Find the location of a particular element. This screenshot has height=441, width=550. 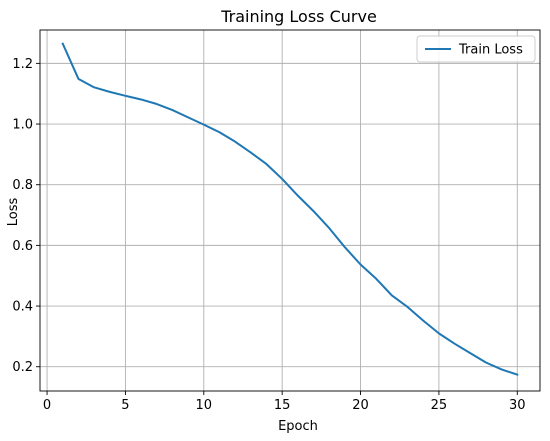

x-tick-label: 25 is located at coordinates (439, 405).